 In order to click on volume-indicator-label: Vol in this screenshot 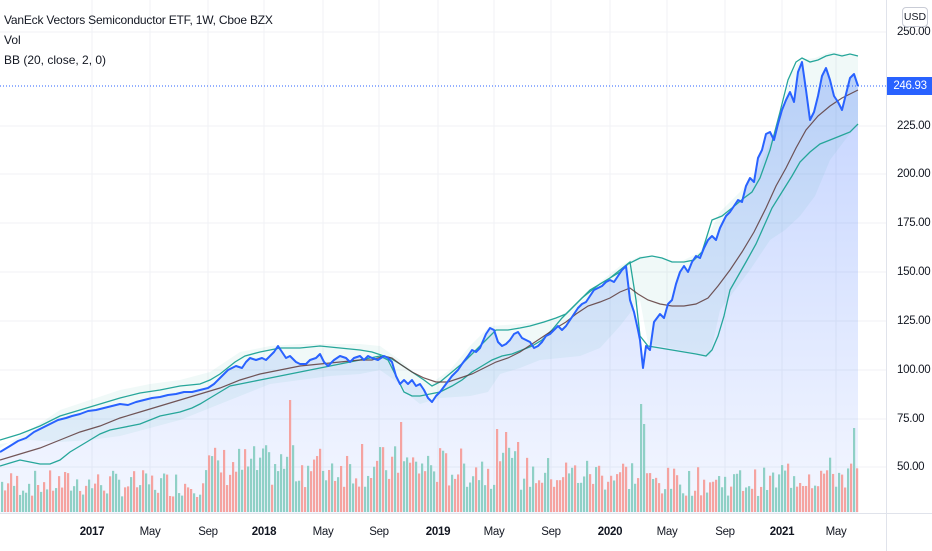, I will do `click(12, 40)`.